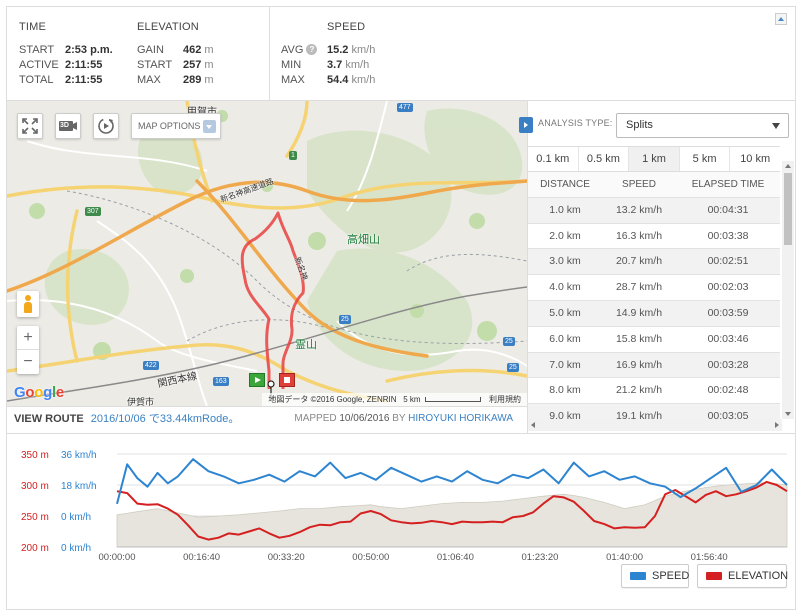 Image resolution: width=800 pixels, height=616 pixels. What do you see at coordinates (728, 184) in the screenshot?
I see `column-elapsed-time: ELAPSED TIME` at bounding box center [728, 184].